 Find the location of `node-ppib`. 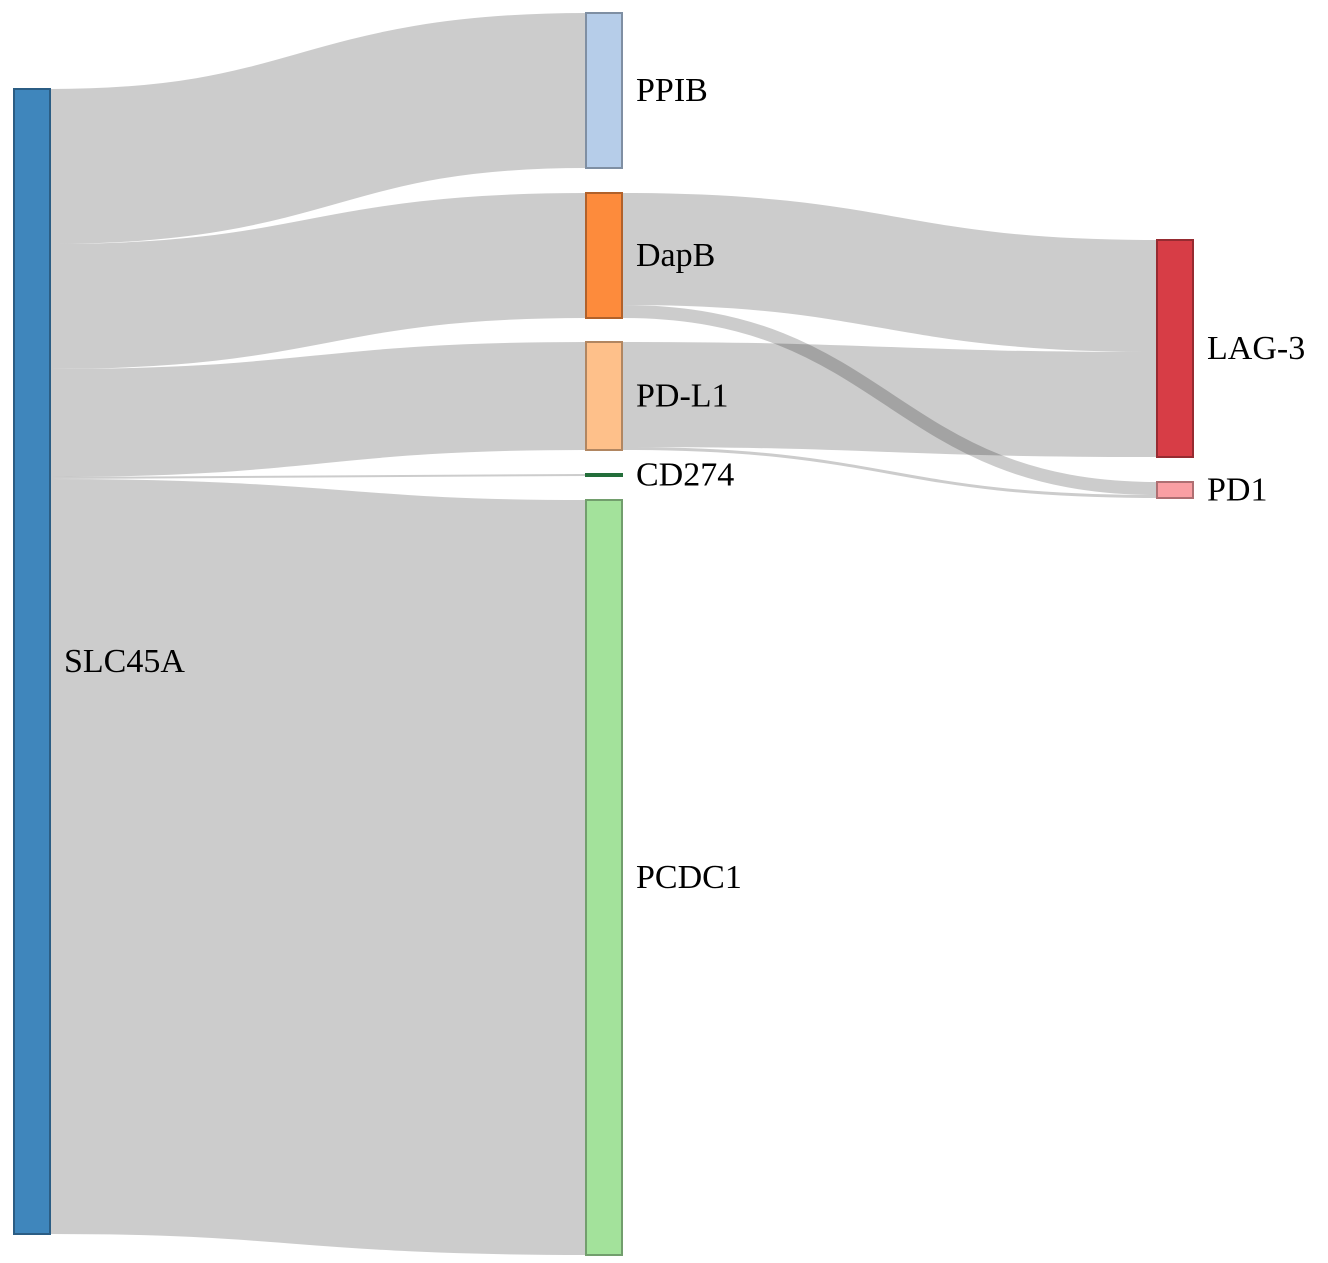

node-ppib is located at coordinates (604, 90).